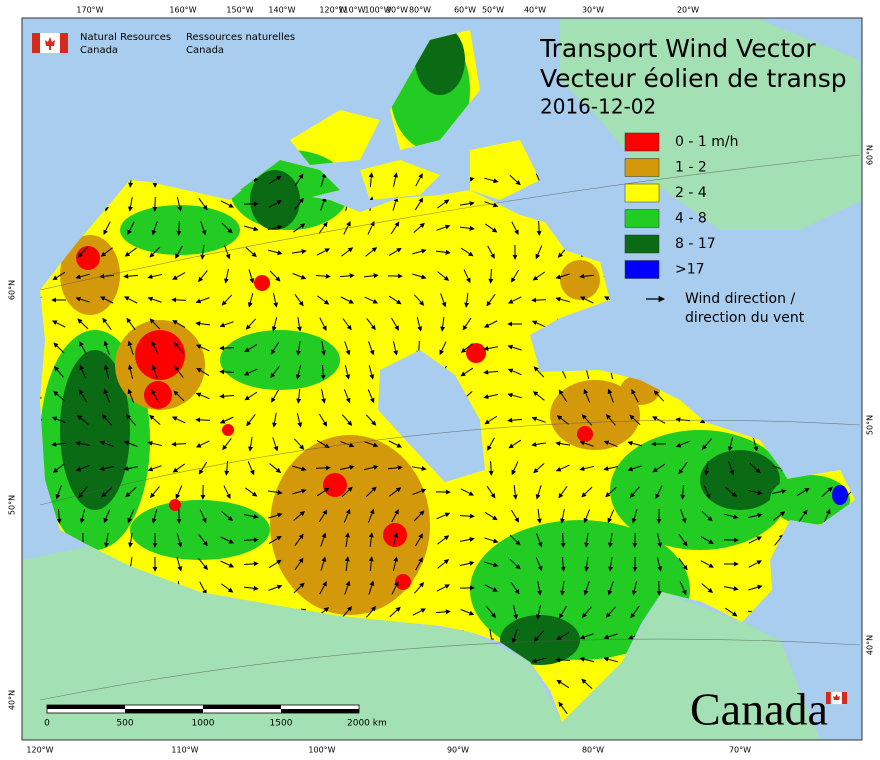 This screenshot has width=880, height=760. Describe the element at coordinates (593, 10) in the screenshot. I see `graticule-label: 30°W` at that location.